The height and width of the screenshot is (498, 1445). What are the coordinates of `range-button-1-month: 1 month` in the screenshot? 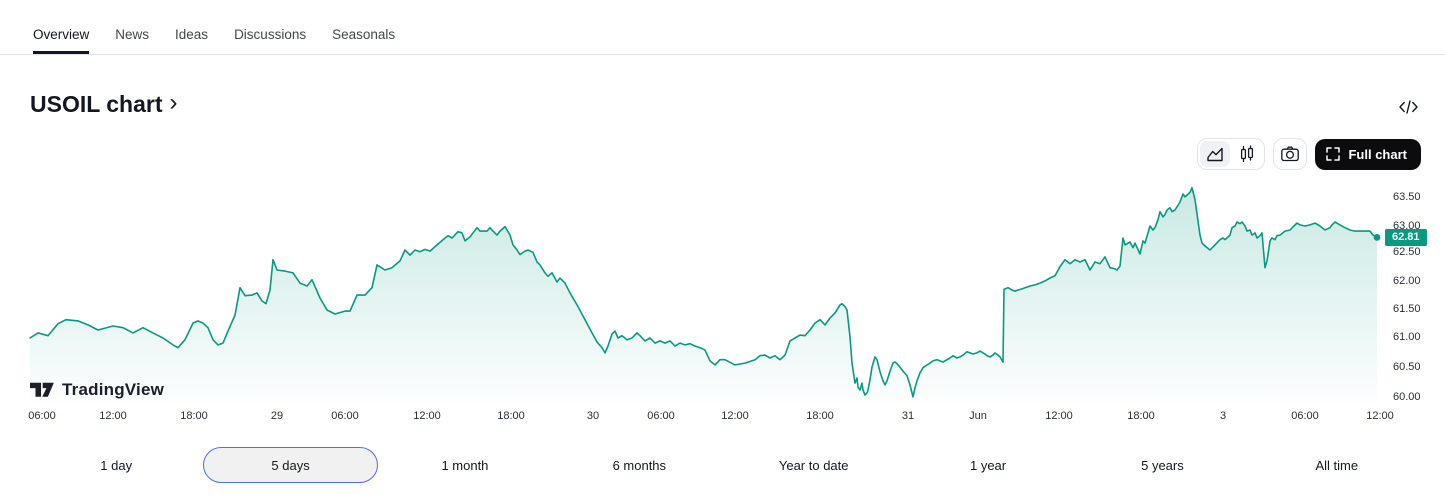 It's located at (465, 465).